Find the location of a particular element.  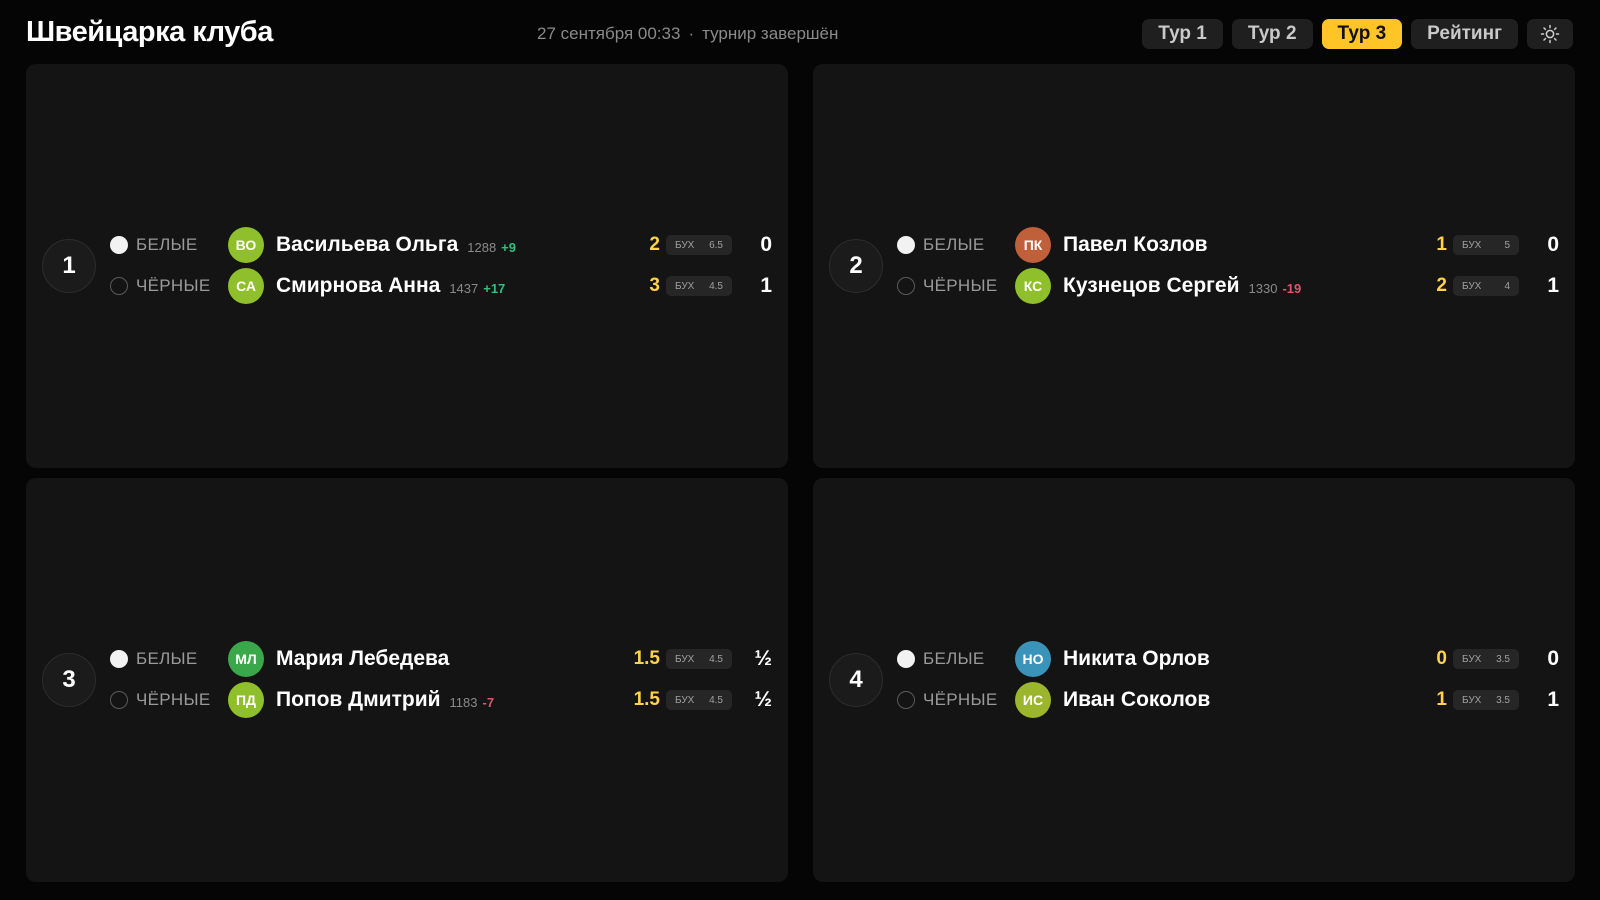

black-player-row: ЧЁРНЫЕ ИС Иван Соколов 1 БУХ 3.5 1 is located at coordinates (1228, 700).